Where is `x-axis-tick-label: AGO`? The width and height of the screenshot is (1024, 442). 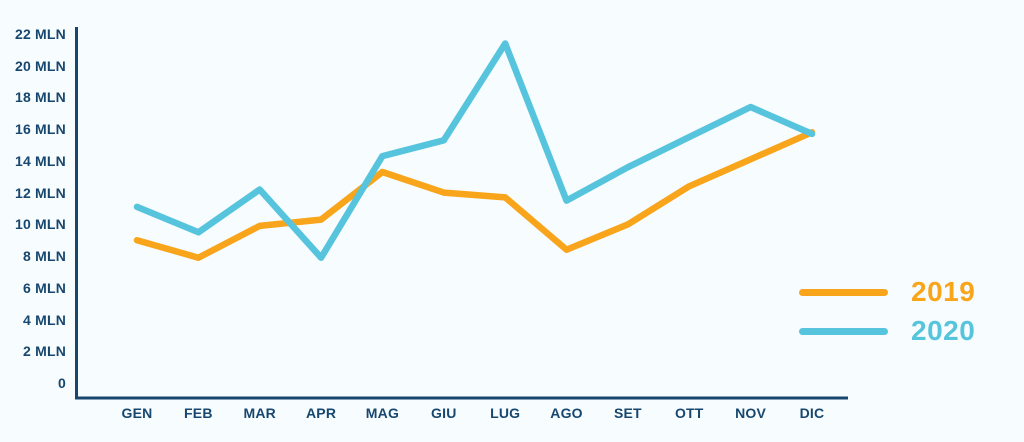 x-axis-tick-label: AGO is located at coordinates (566, 413).